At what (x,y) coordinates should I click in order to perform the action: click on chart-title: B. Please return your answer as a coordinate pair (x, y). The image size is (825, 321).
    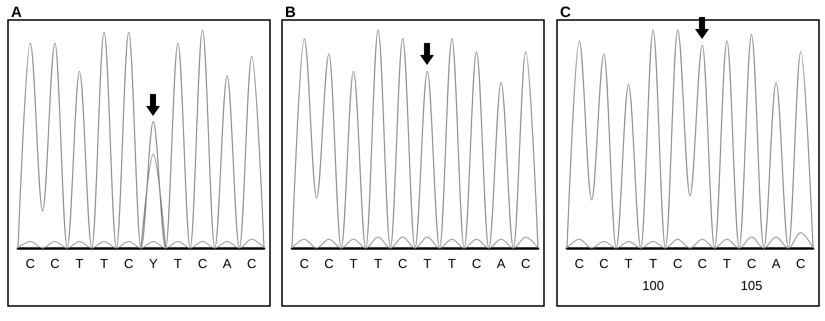
    Looking at the image, I should click on (290, 12).